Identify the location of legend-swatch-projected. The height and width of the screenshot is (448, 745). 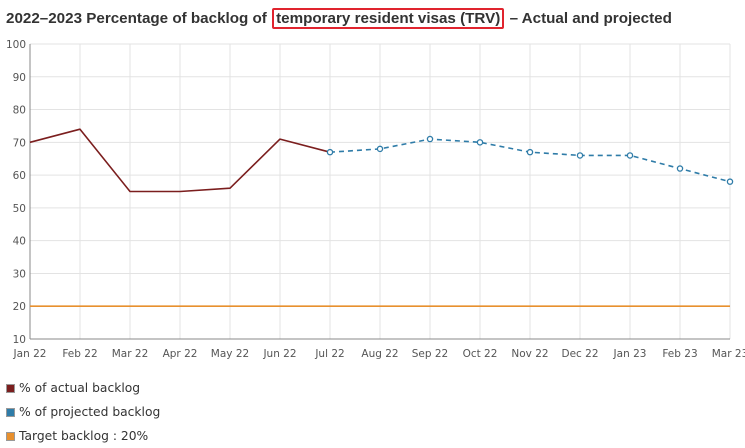
(10, 412).